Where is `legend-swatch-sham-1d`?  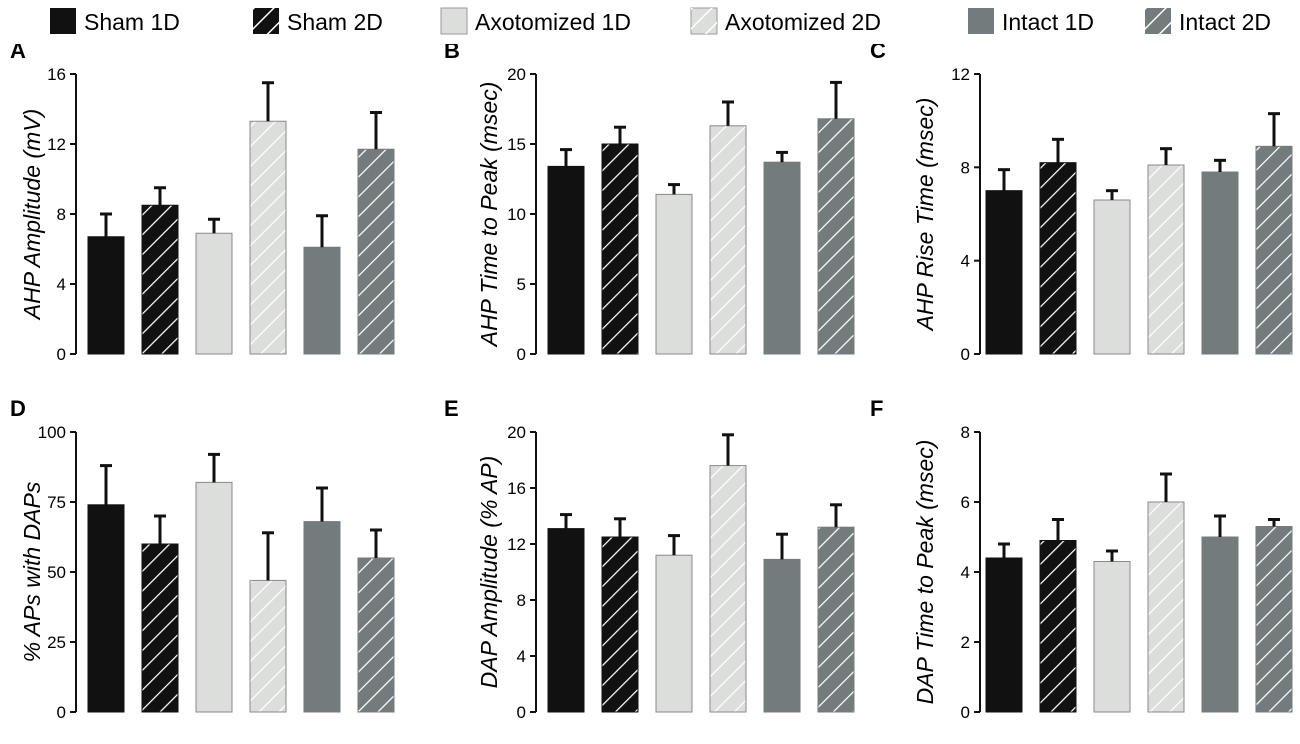 legend-swatch-sham-1d is located at coordinates (63, 21).